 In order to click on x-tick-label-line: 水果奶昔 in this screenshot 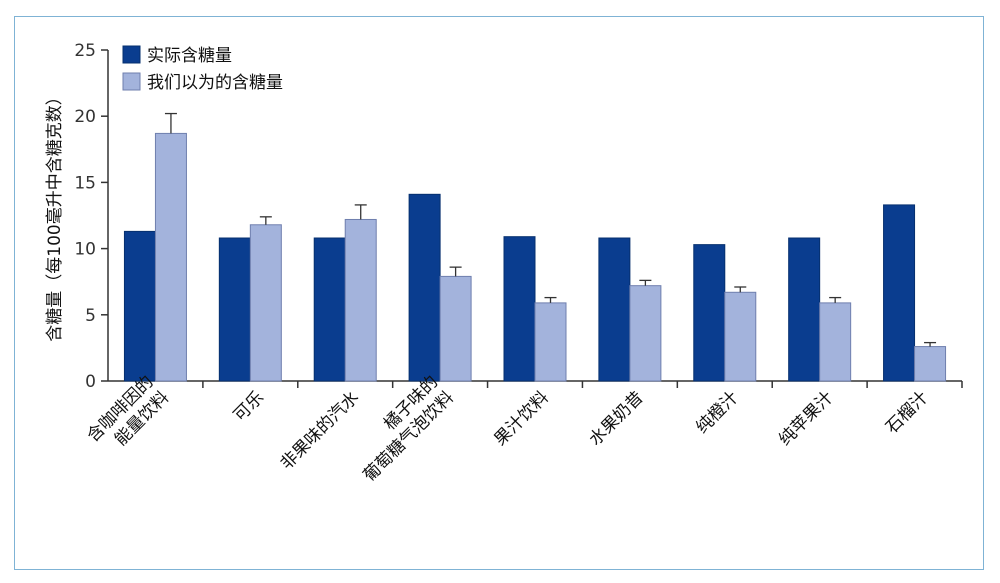, I will do `click(616, 419)`.